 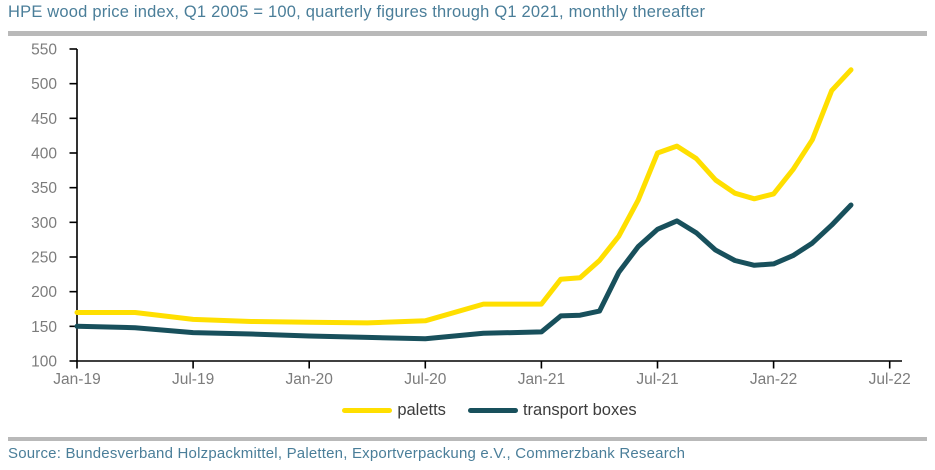 What do you see at coordinates (425, 379) in the screenshot?
I see `x-axis-tick-label: Jul-20` at bounding box center [425, 379].